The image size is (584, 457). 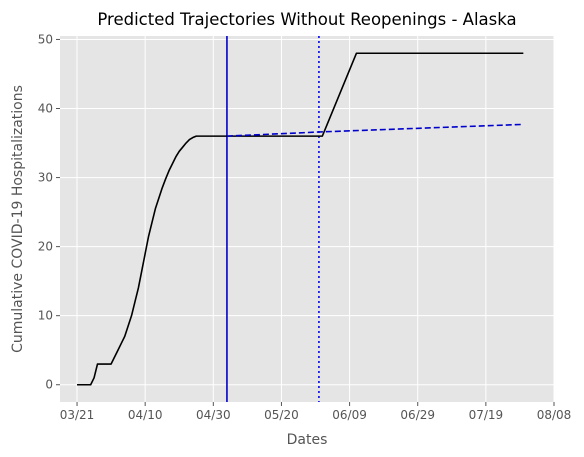 What do you see at coordinates (486, 415) in the screenshot?
I see `x-tick-label: 07/19` at bounding box center [486, 415].